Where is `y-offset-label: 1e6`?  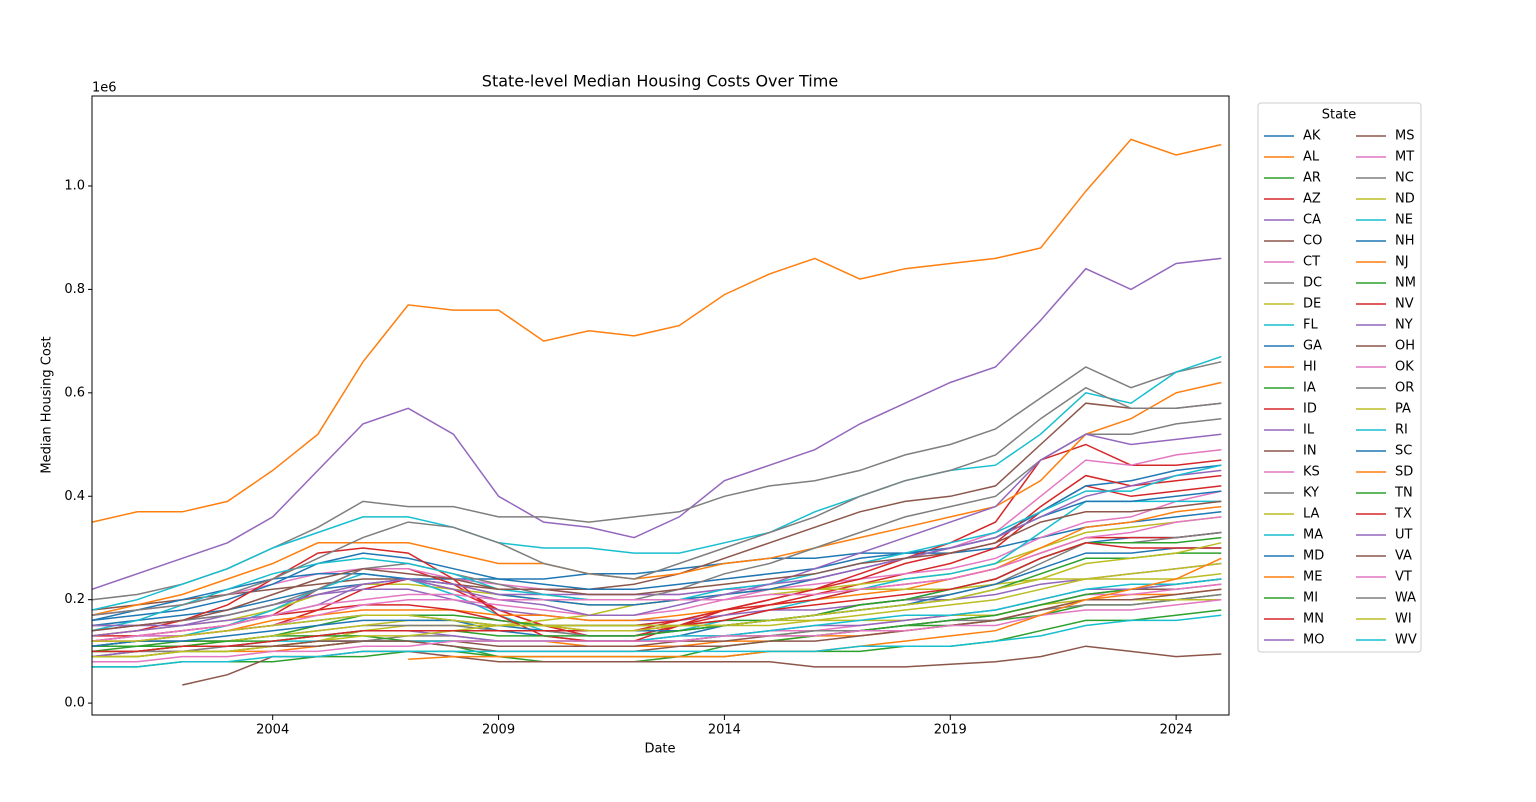 y-offset-label: 1e6 is located at coordinates (104, 88).